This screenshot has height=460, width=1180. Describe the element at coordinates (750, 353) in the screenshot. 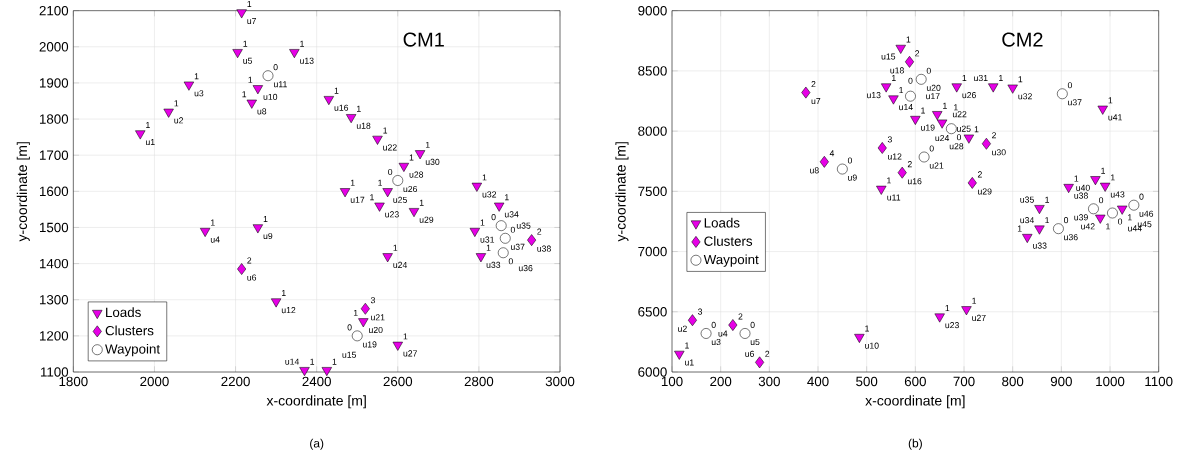

I see `annotation: u6` at that location.